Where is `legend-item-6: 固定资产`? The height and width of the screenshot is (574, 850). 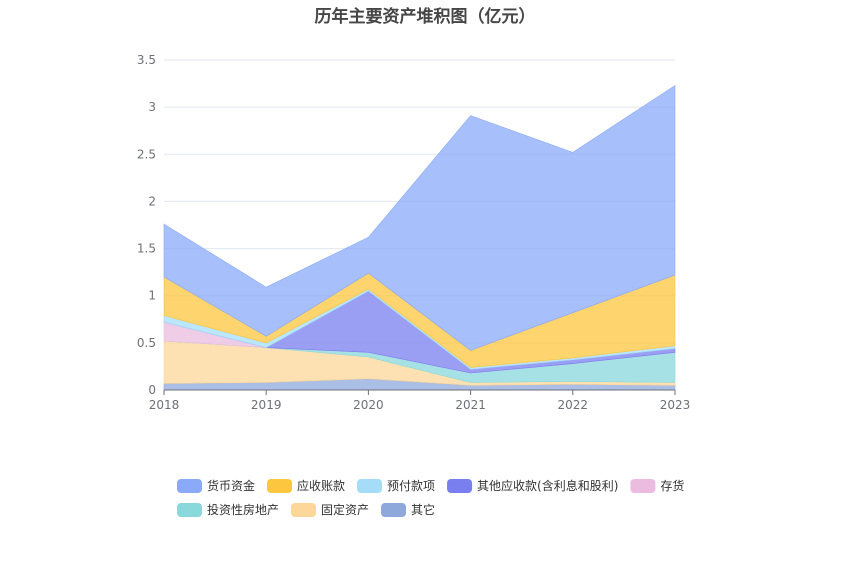 legend-item-6: 固定资产 is located at coordinates (330, 509).